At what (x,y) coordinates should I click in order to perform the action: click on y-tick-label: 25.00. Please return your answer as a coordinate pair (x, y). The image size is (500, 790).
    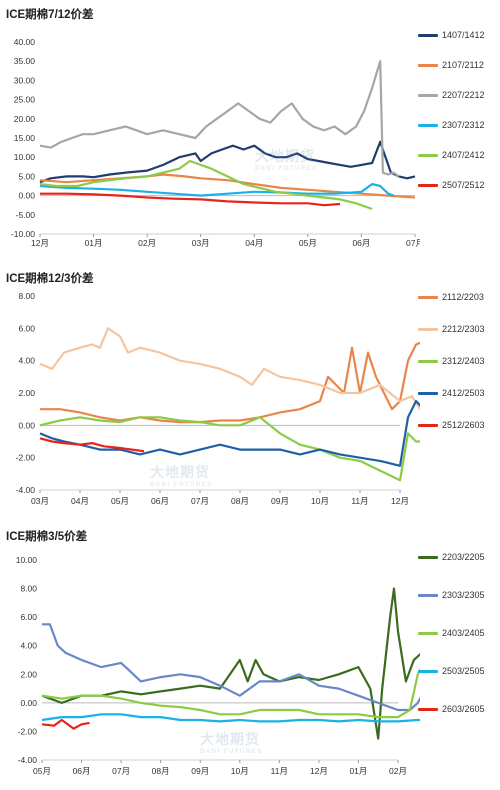
    Looking at the image, I should click on (25, 100).